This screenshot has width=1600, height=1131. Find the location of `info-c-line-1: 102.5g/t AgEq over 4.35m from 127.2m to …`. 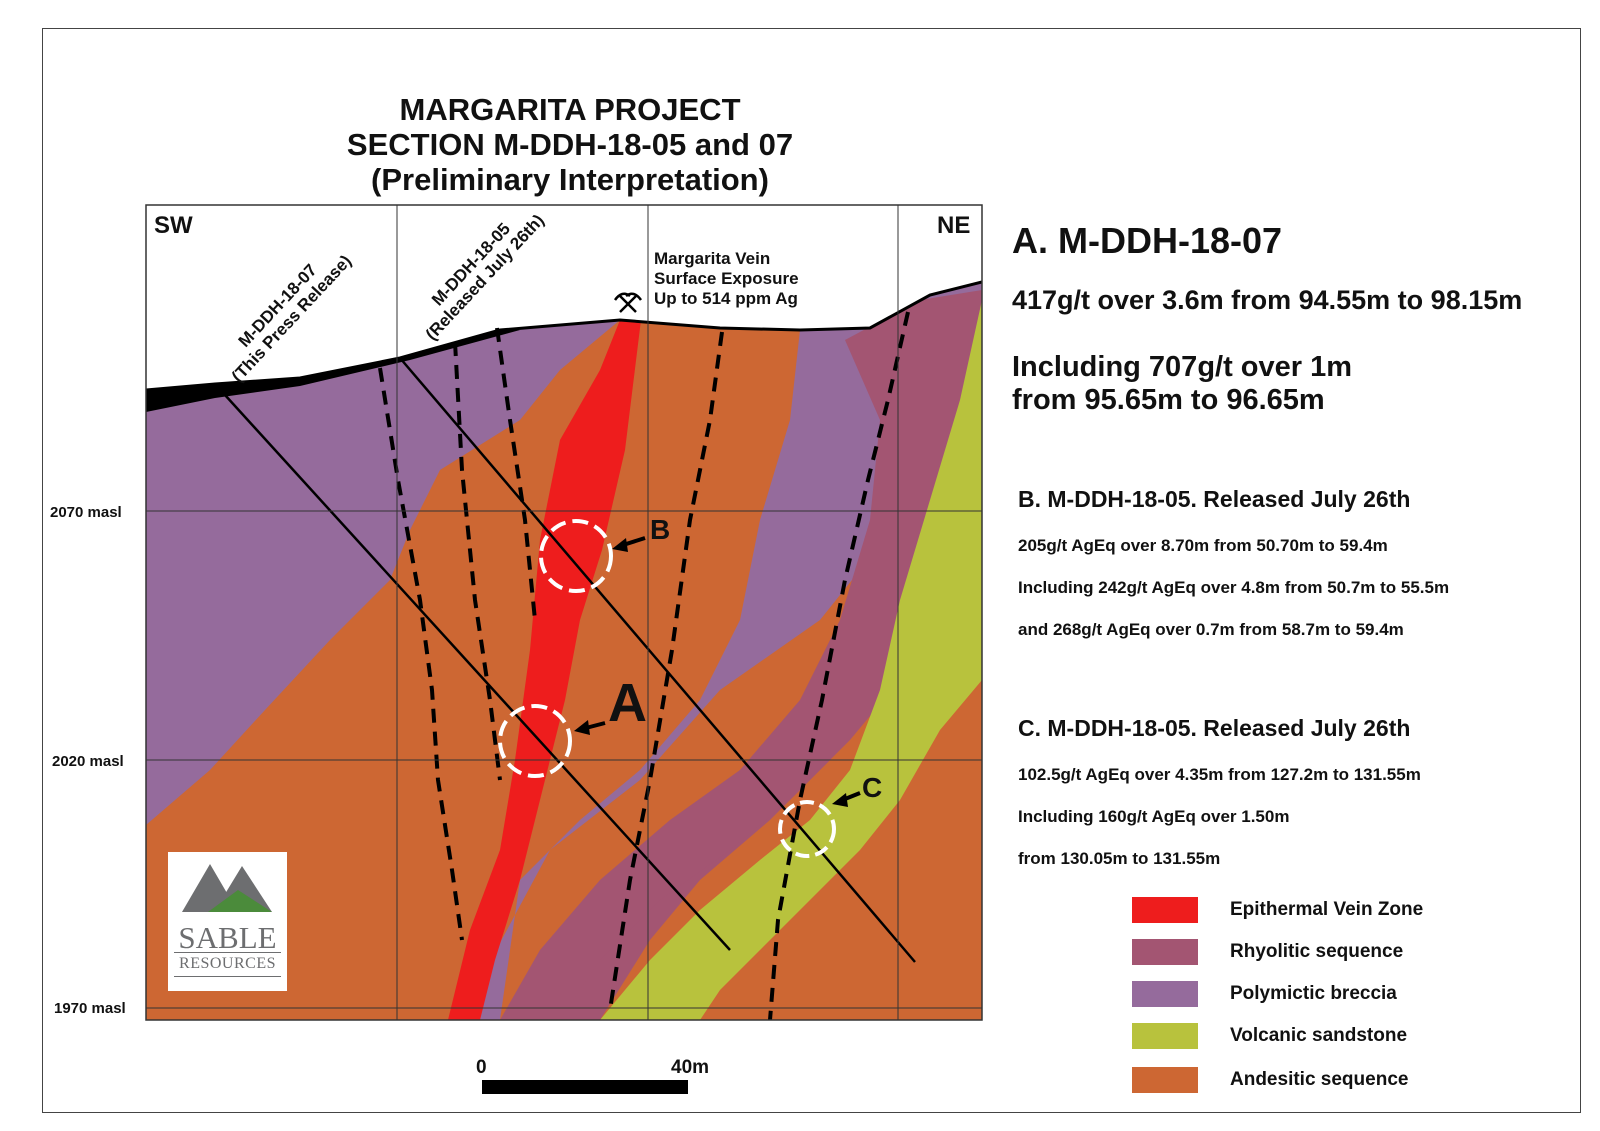

info-c-line-1: 102.5g/t AgEq over 4.35m from 127.2m to … is located at coordinates (1219, 774).